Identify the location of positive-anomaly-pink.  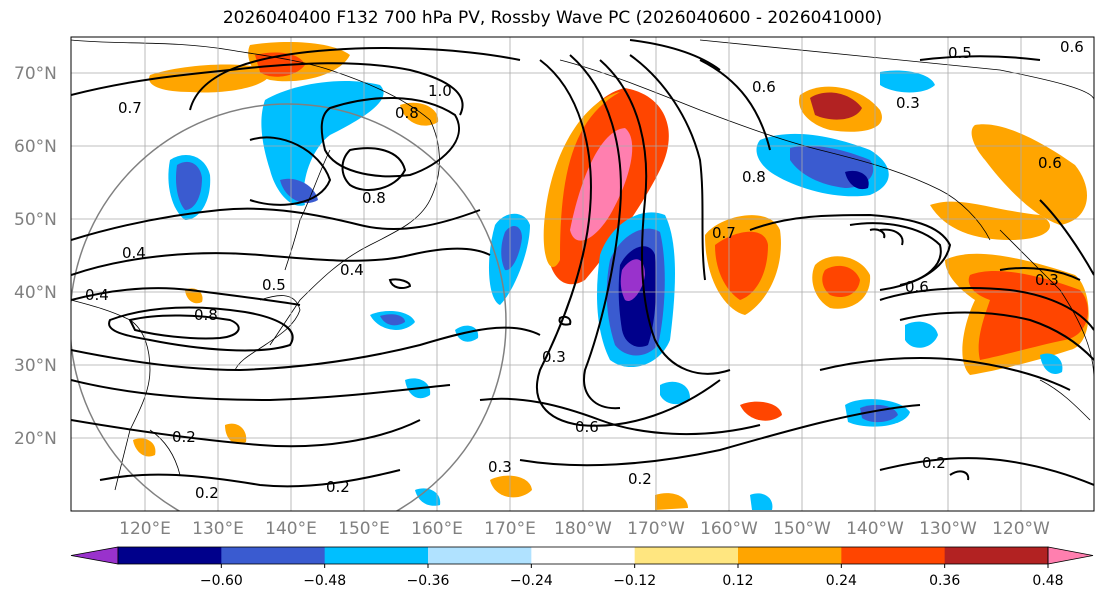
(601, 184).